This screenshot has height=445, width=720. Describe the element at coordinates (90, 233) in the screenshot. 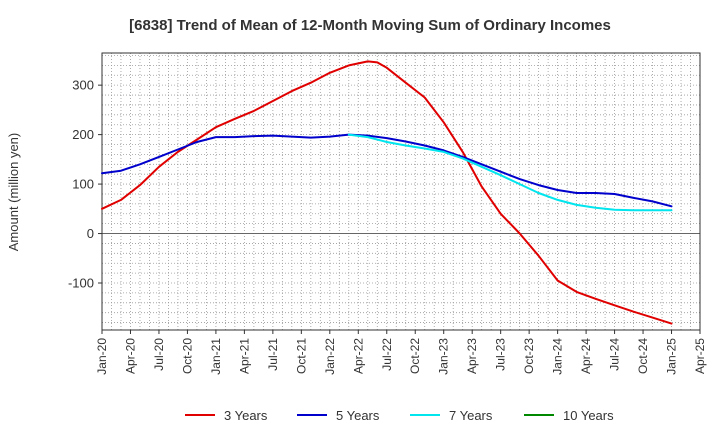

I see `y-tick-label: 0` at that location.